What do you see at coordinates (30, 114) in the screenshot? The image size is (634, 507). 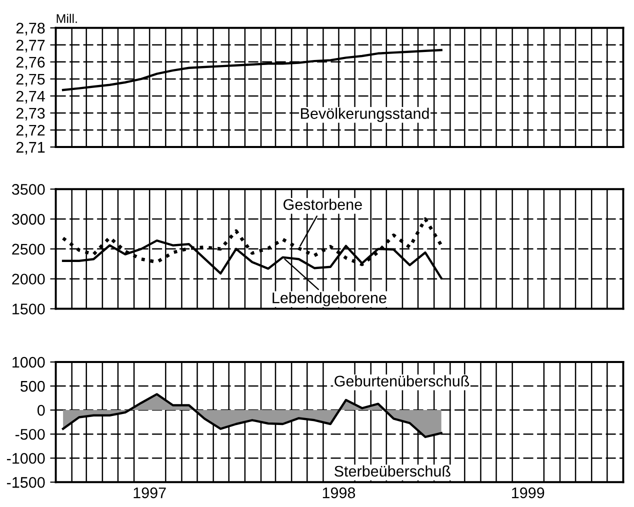 I see `y-tick-label: 2,73` at bounding box center [30, 114].